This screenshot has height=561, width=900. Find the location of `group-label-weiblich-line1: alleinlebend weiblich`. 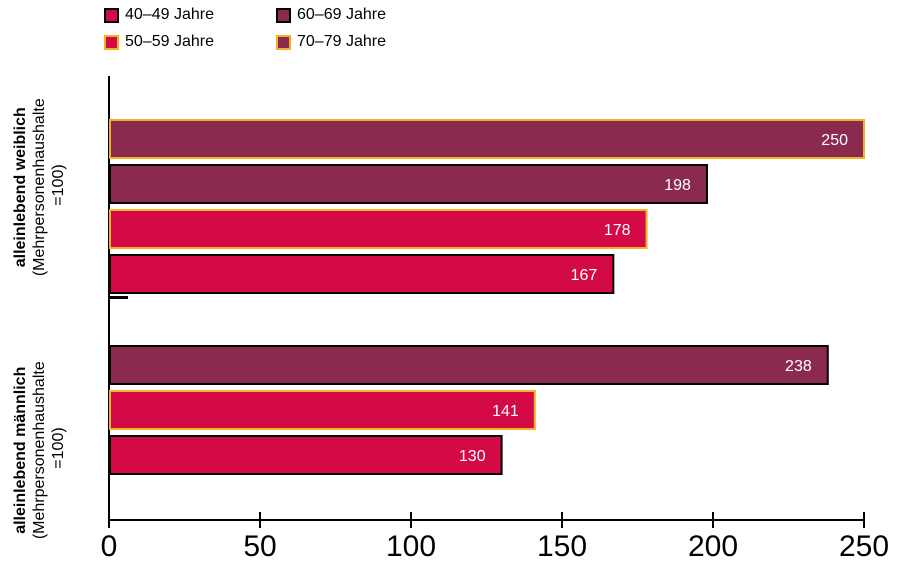

group-label-weiblich-line1: alleinlebend weiblich is located at coordinates (20, 187).